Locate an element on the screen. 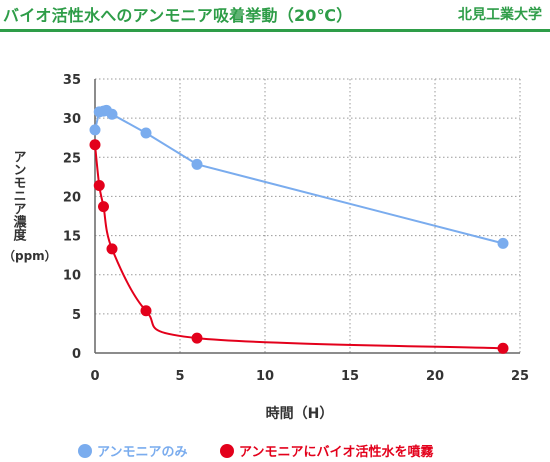 This screenshot has width=550, height=462. y-tick-label: 5 is located at coordinates (76, 315).